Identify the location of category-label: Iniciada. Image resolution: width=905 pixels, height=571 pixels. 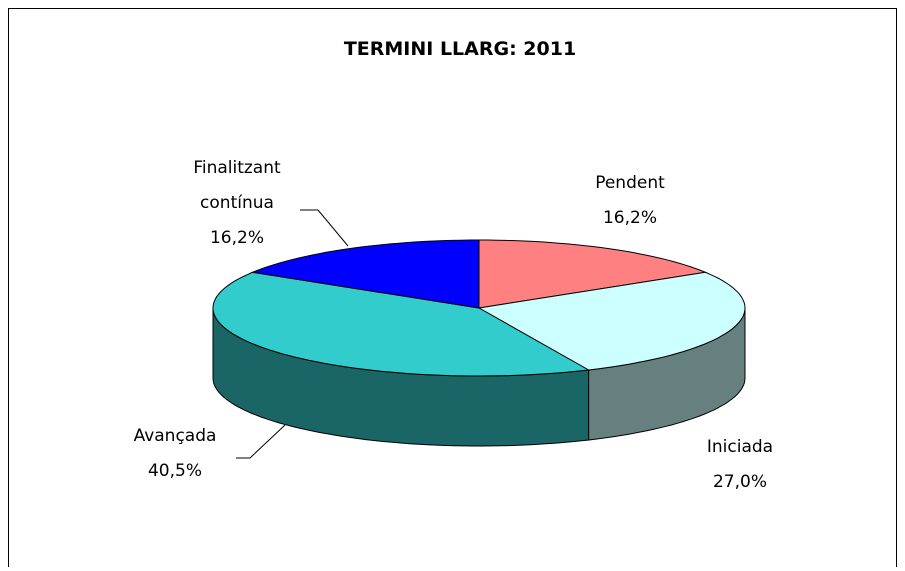
(740, 447).